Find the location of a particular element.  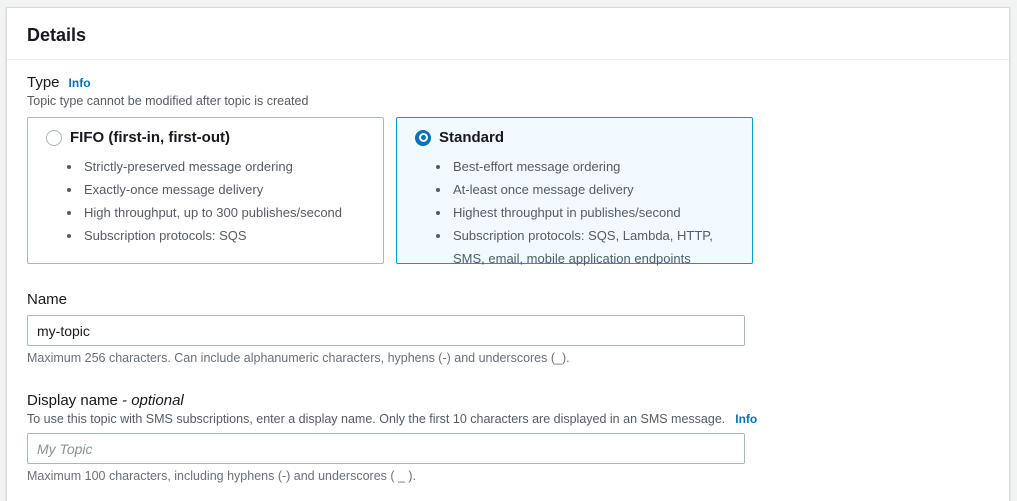

fifo-bullet: Strictly-preserved message ordering is located at coordinates (223, 166).